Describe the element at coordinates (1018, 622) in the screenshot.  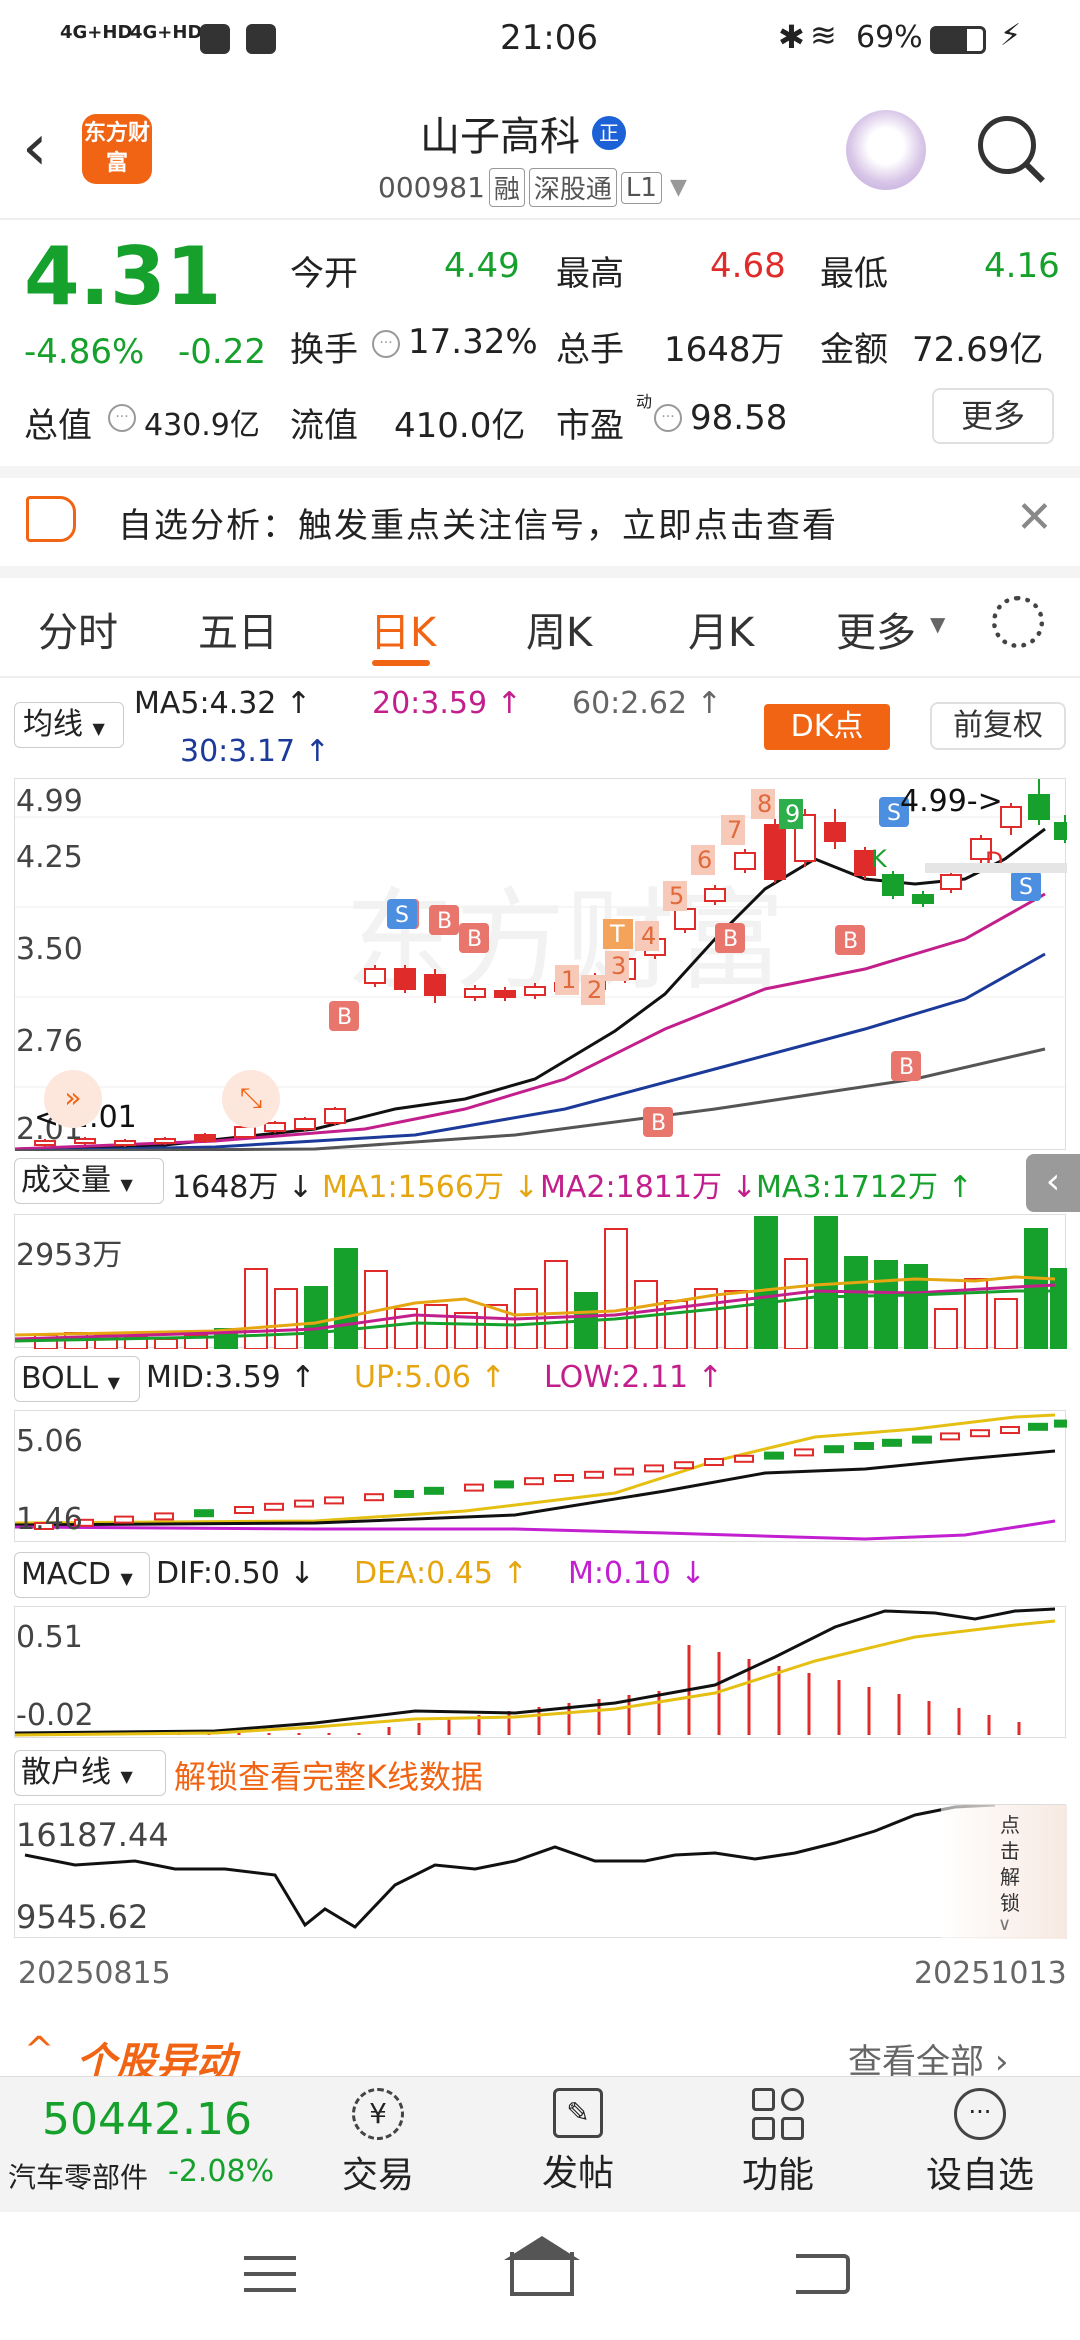
I see `gear-icon` at that location.